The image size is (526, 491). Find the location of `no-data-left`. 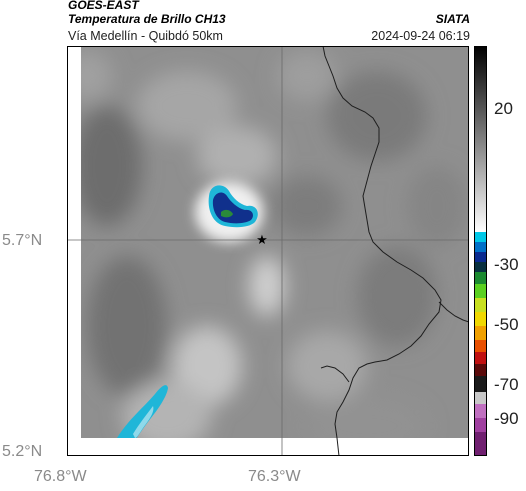

no-data-left is located at coordinates (74, 242).